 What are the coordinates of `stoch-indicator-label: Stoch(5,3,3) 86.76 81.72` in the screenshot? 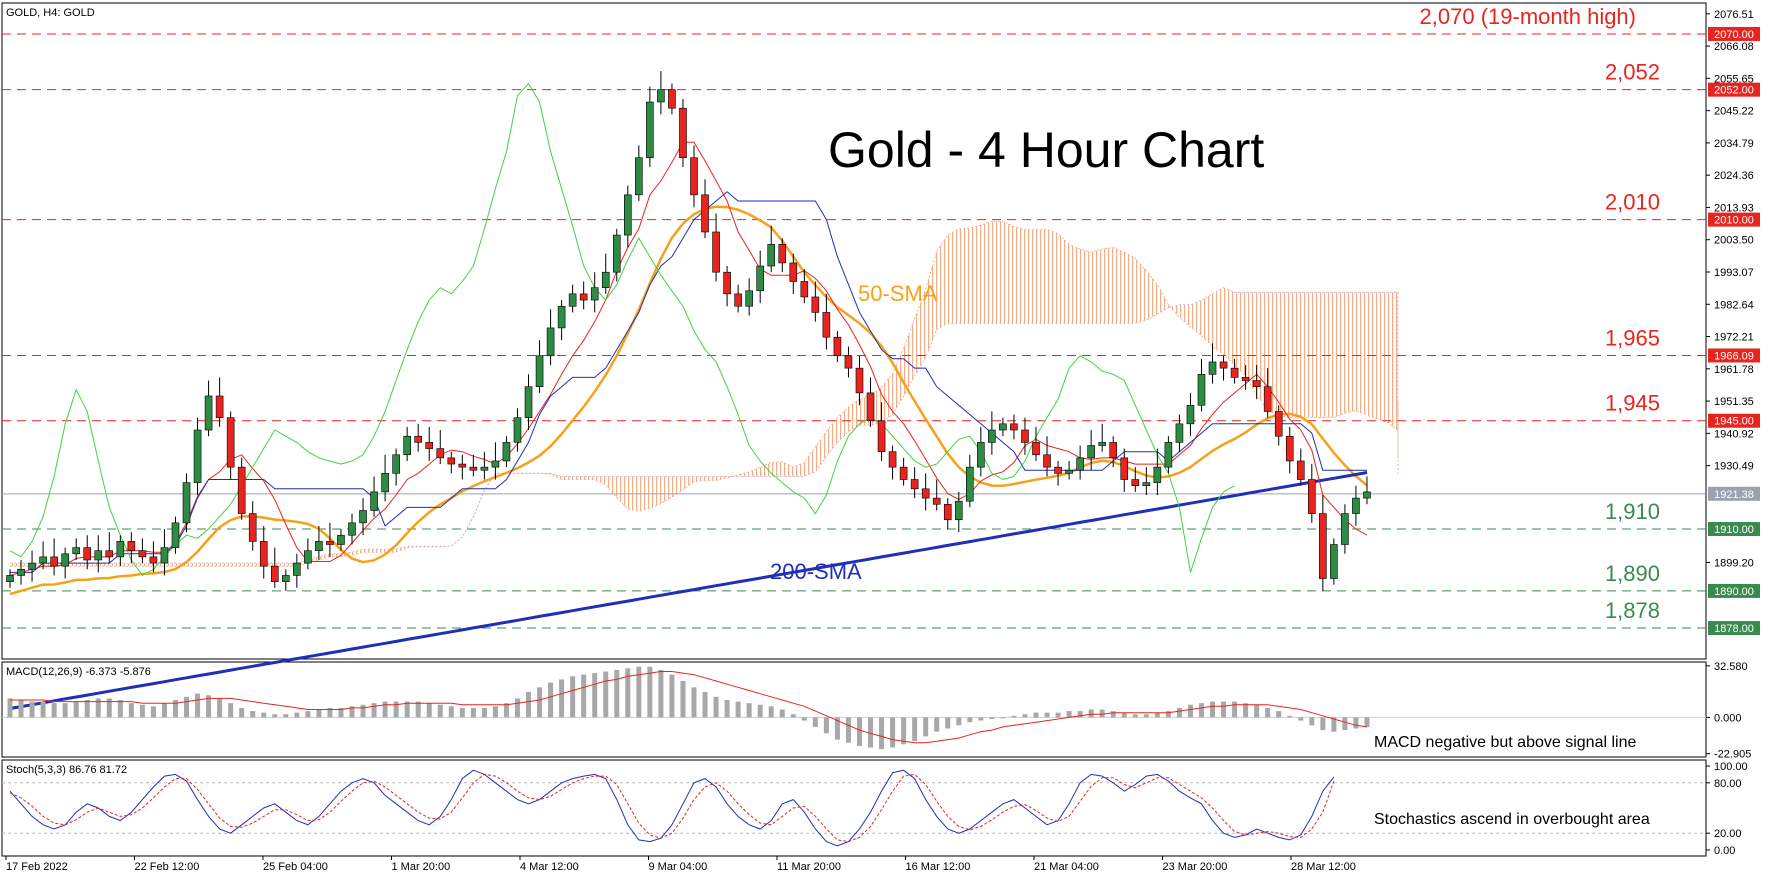 It's located at (66, 770).